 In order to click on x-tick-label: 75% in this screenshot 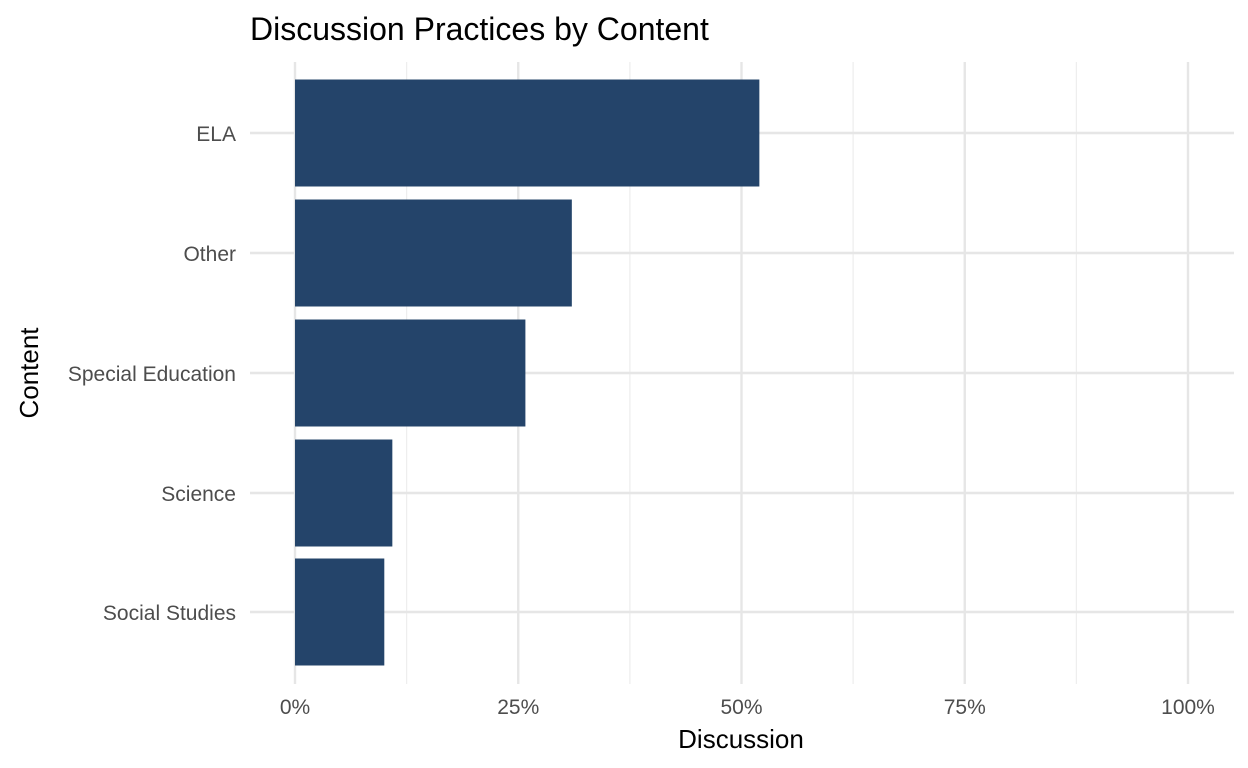, I will do `click(965, 707)`.